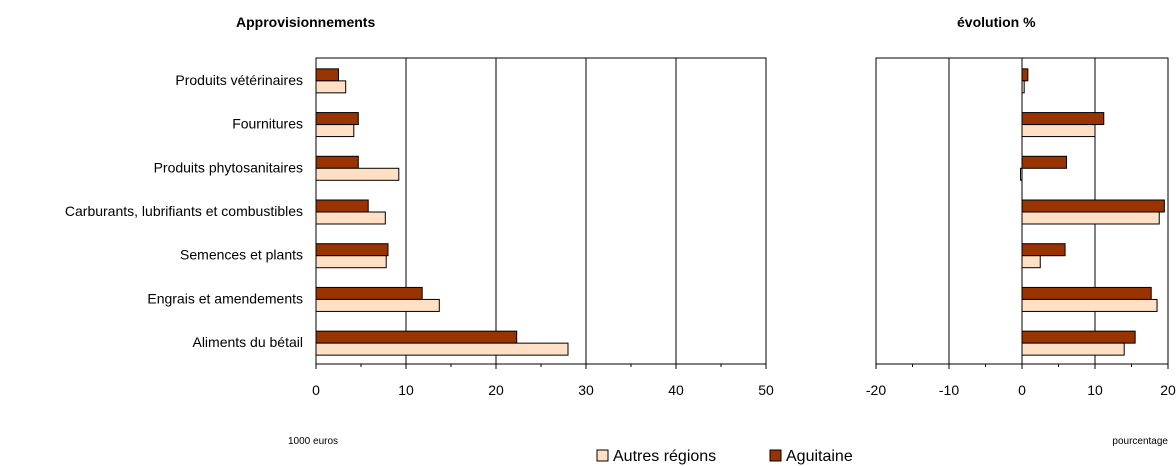 This screenshot has height=466, width=1176. I want to click on x-tick-label: 50, so click(766, 390).